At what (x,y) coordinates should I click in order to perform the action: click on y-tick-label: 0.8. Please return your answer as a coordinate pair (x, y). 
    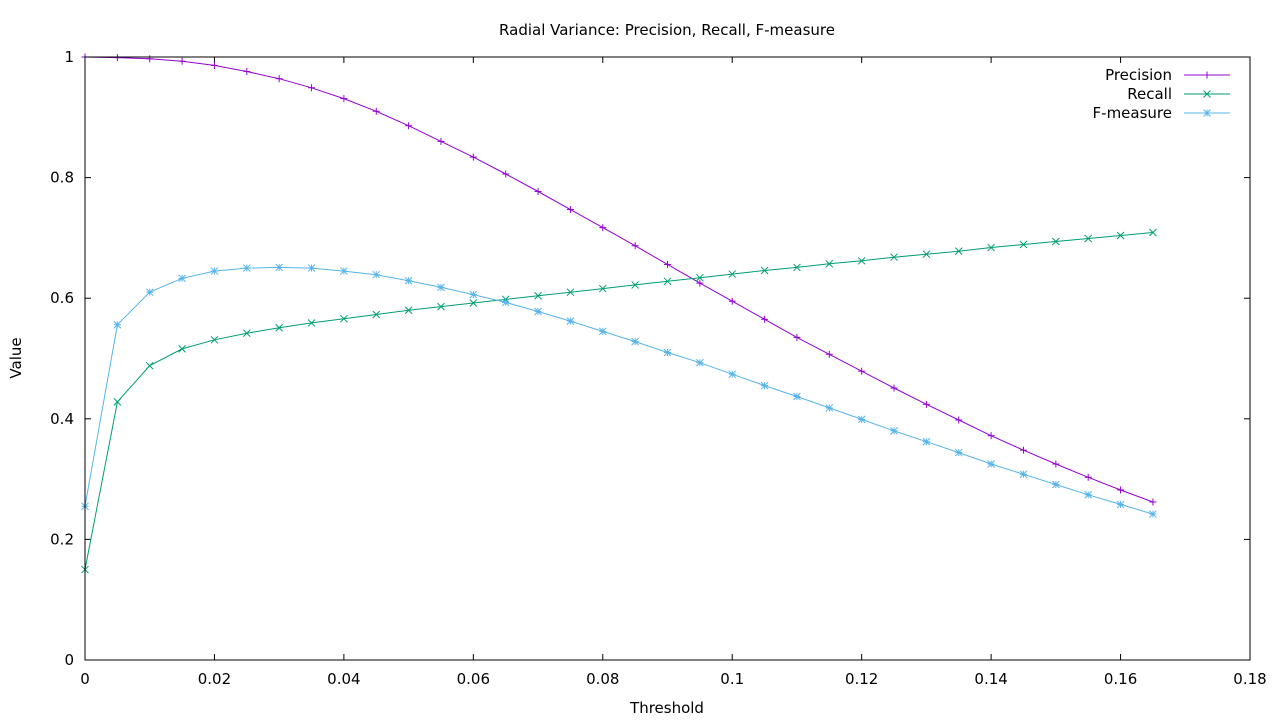
    Looking at the image, I should click on (62, 178).